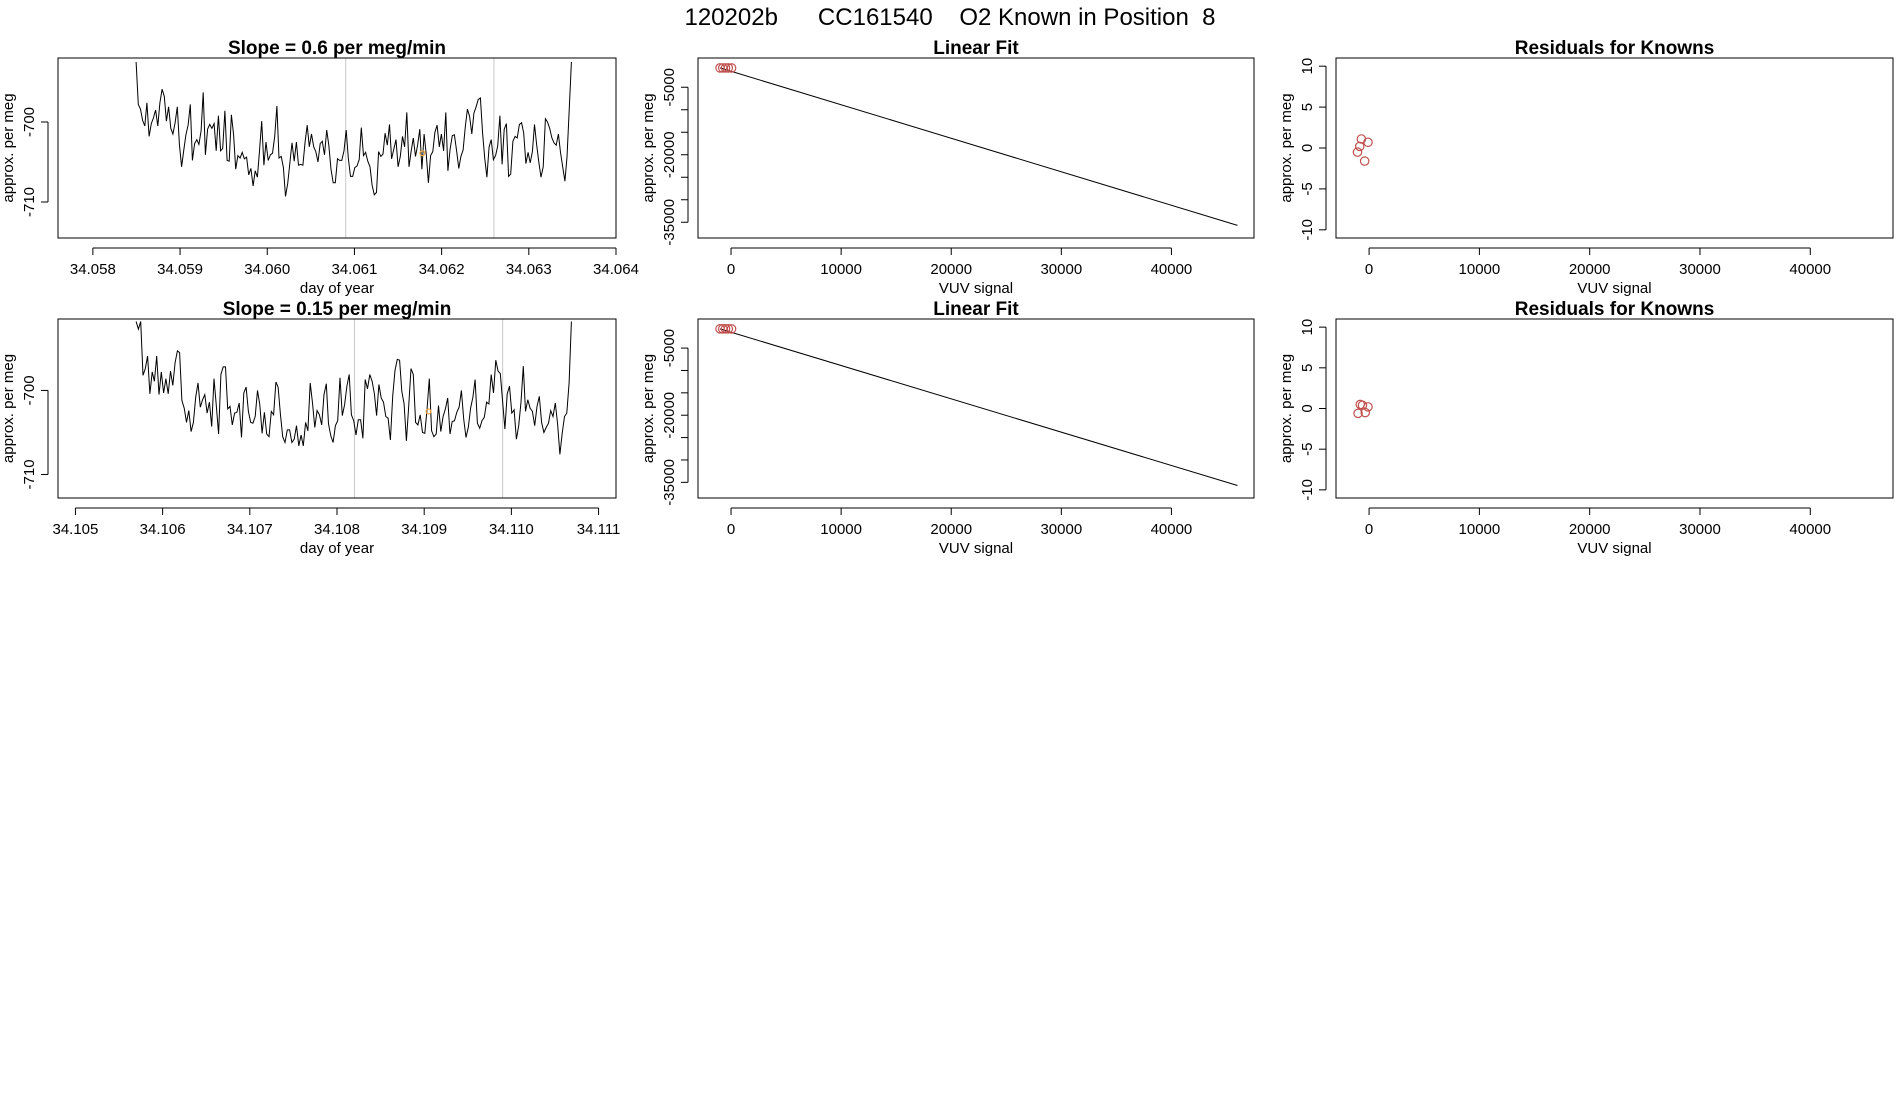  Describe the element at coordinates (669, 154) in the screenshot. I see `linear-fit-1-y-tick-label: -20000` at that location.